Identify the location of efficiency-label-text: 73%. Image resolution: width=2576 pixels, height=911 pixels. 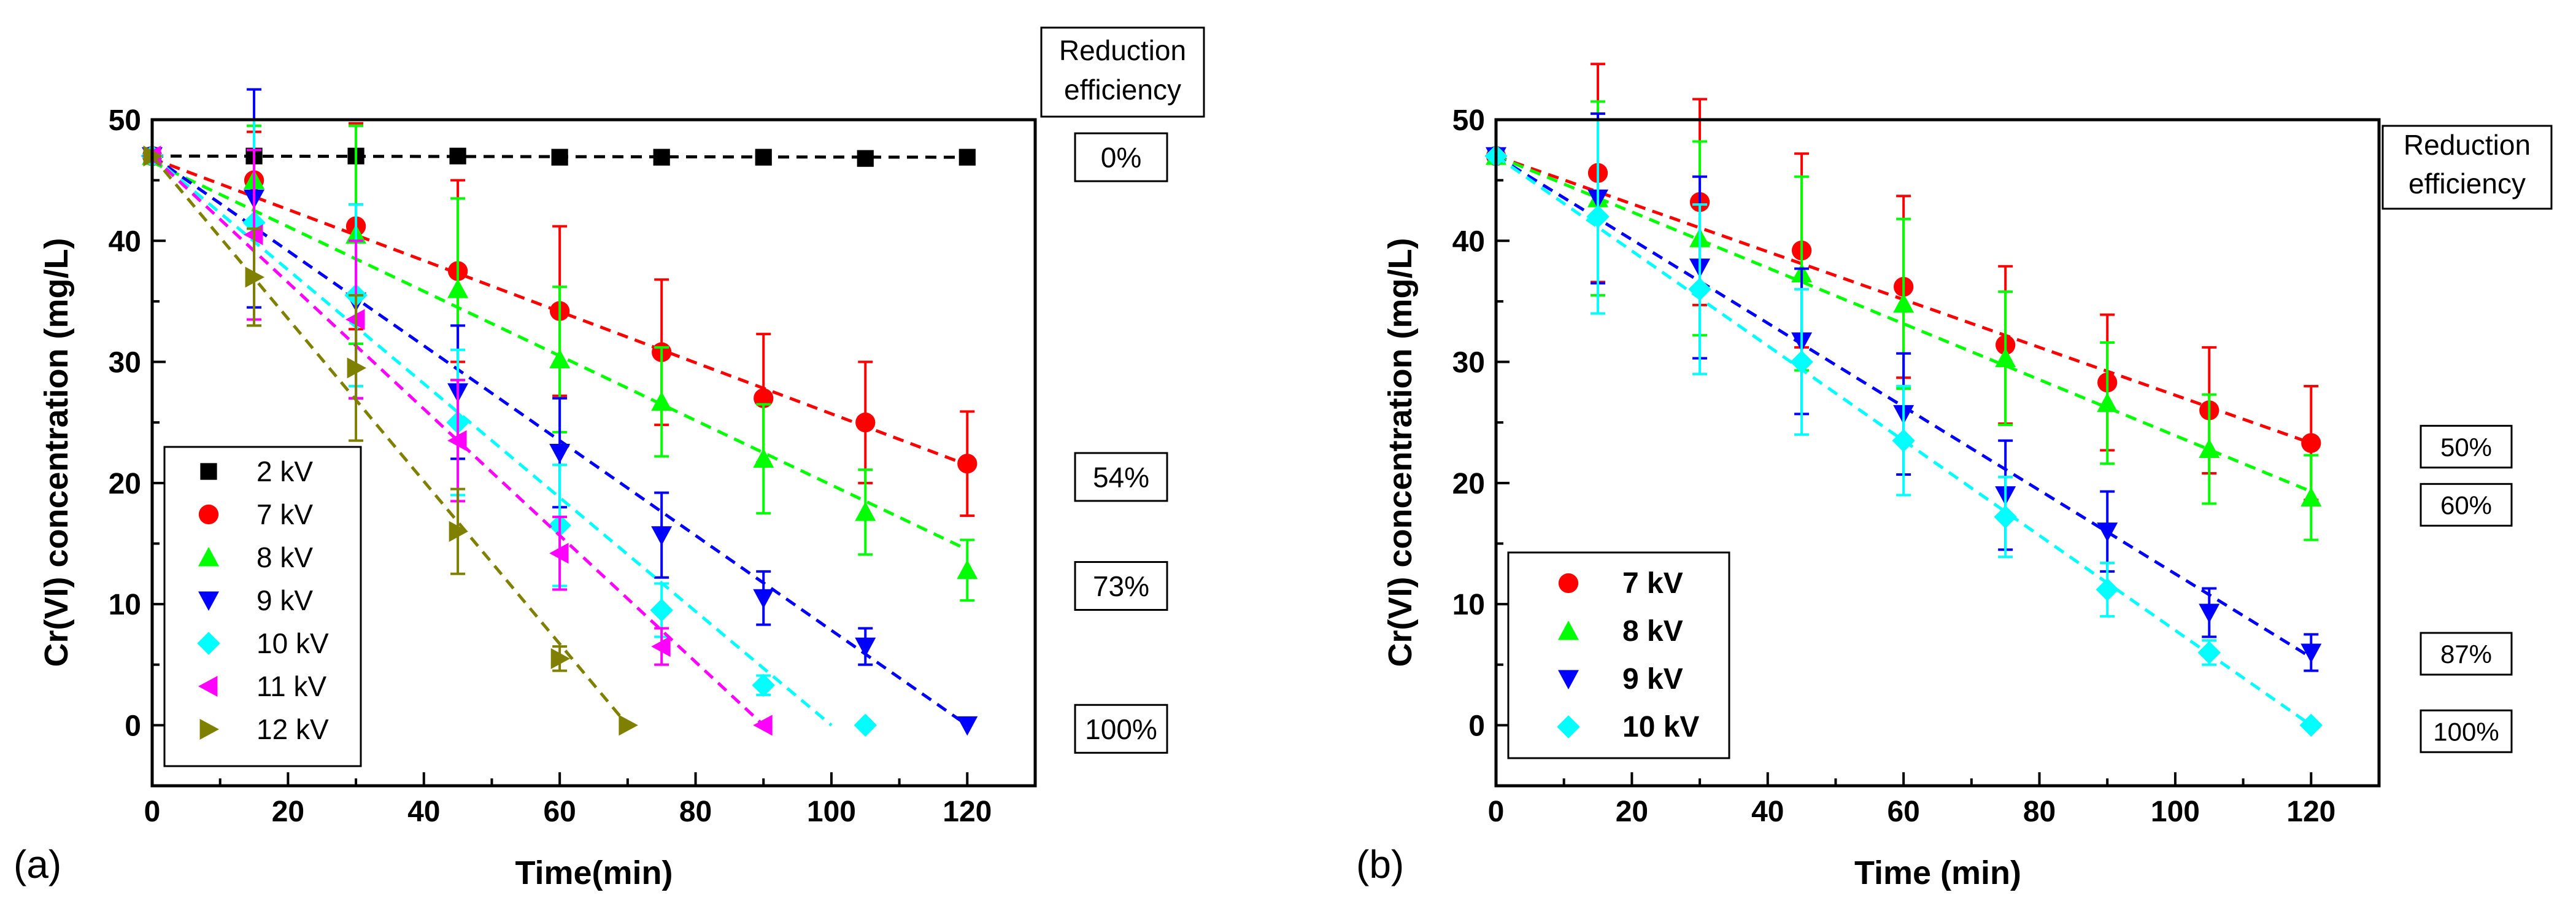
(1121, 586).